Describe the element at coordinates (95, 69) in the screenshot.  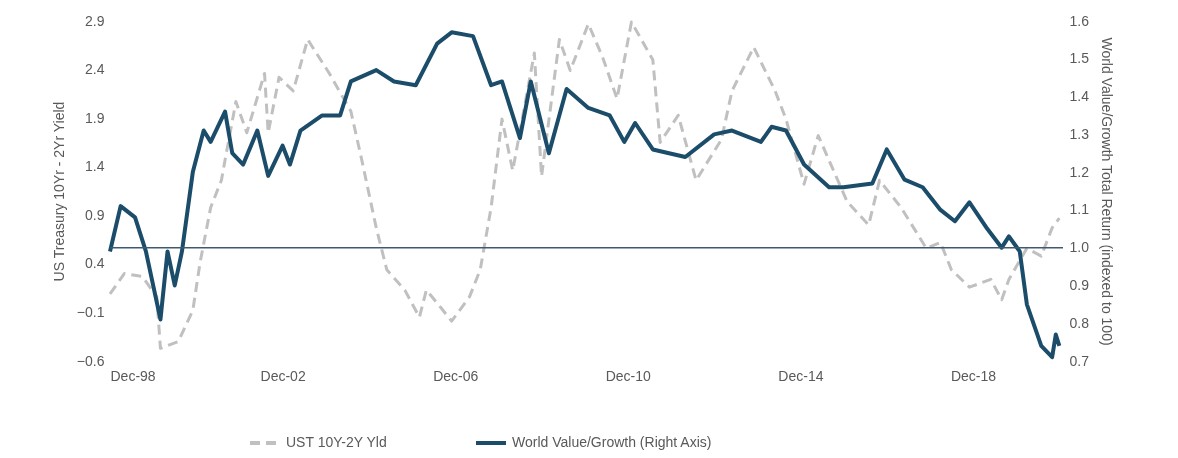
I see `y-tick-label: 2.4` at that location.